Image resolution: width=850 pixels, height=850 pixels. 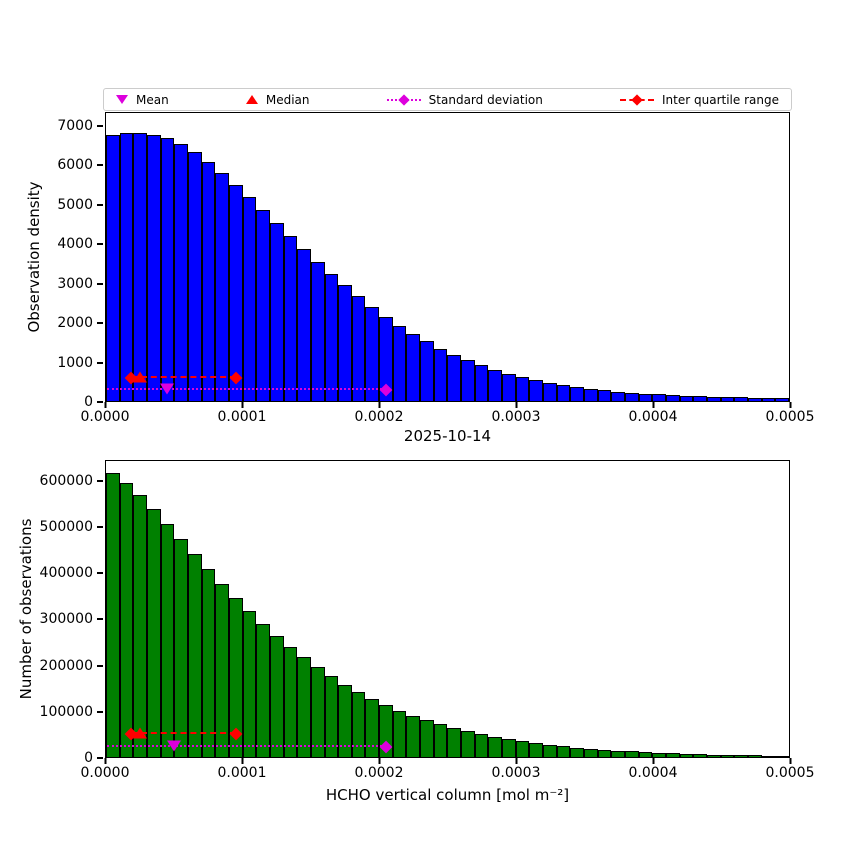 What do you see at coordinates (66, 573) in the screenshot?
I see `y-tick-label: 400000` at bounding box center [66, 573].